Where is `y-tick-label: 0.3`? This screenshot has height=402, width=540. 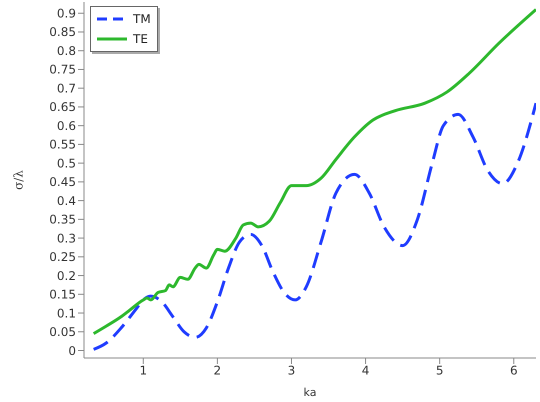
y-tick-label: 0.3 is located at coordinates (66, 238).